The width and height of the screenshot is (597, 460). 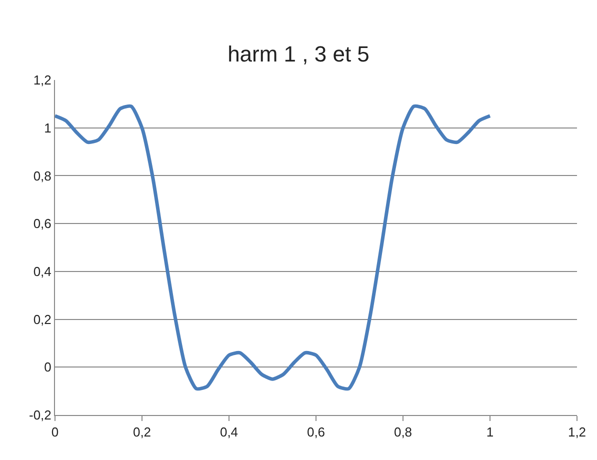 What do you see at coordinates (42, 176) in the screenshot?
I see `y-tick-label: 0,8` at bounding box center [42, 176].